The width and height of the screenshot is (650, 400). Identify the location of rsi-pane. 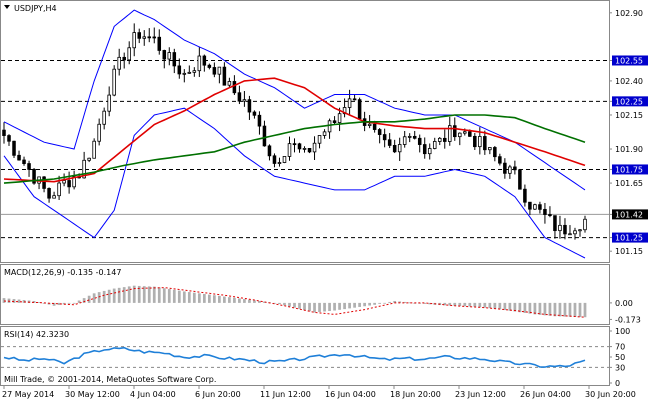
(305, 357).